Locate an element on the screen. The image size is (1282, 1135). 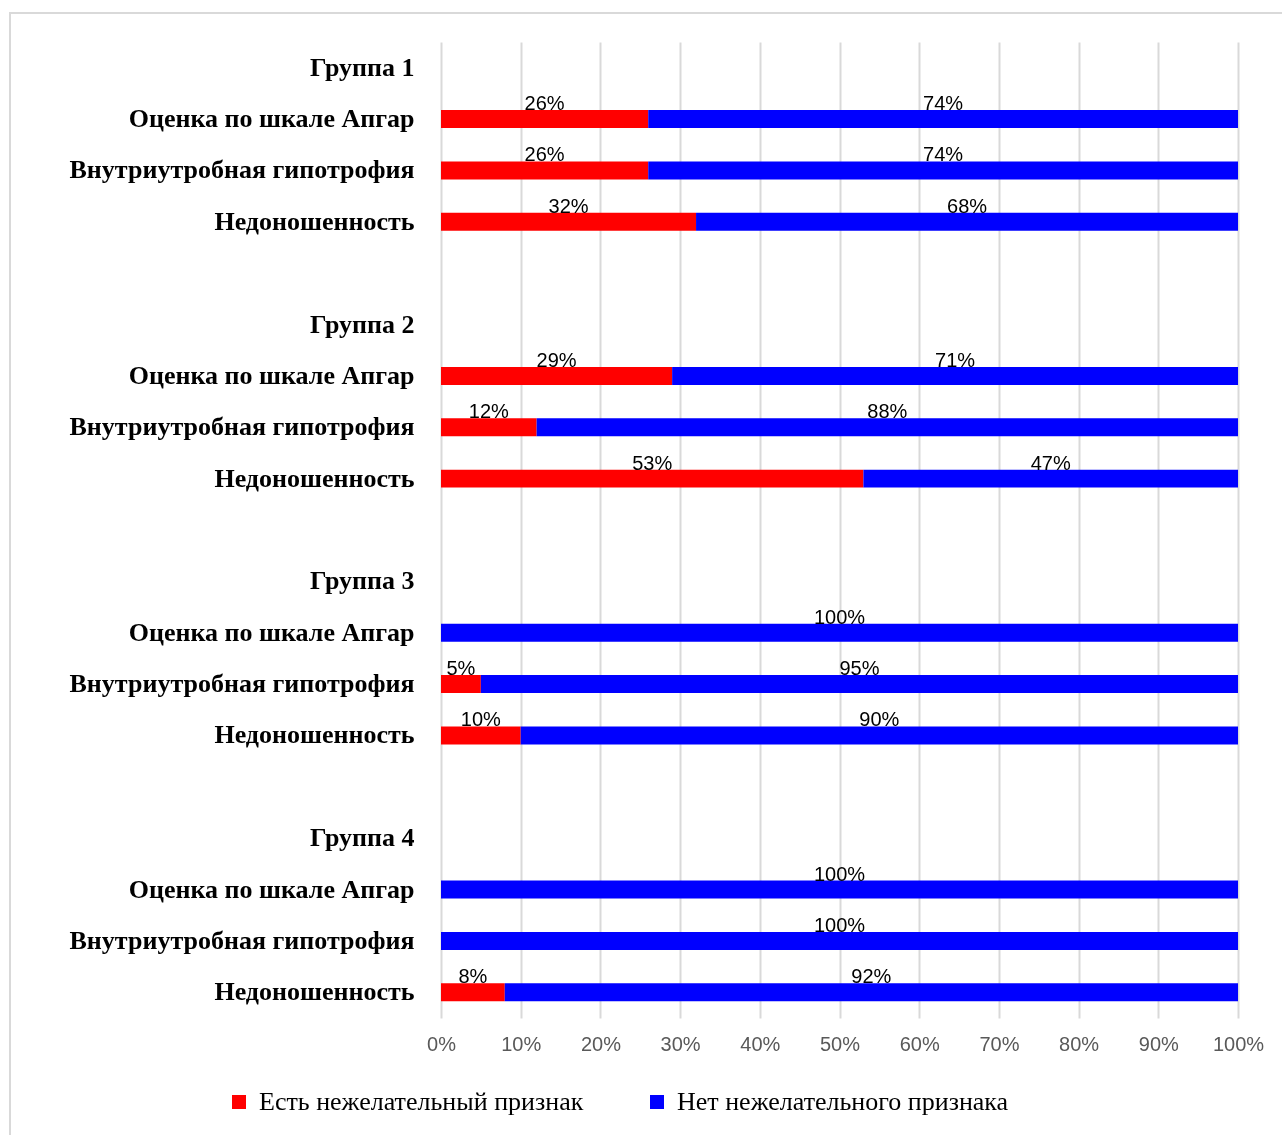
x-tick-label: 0% is located at coordinates (442, 1043).